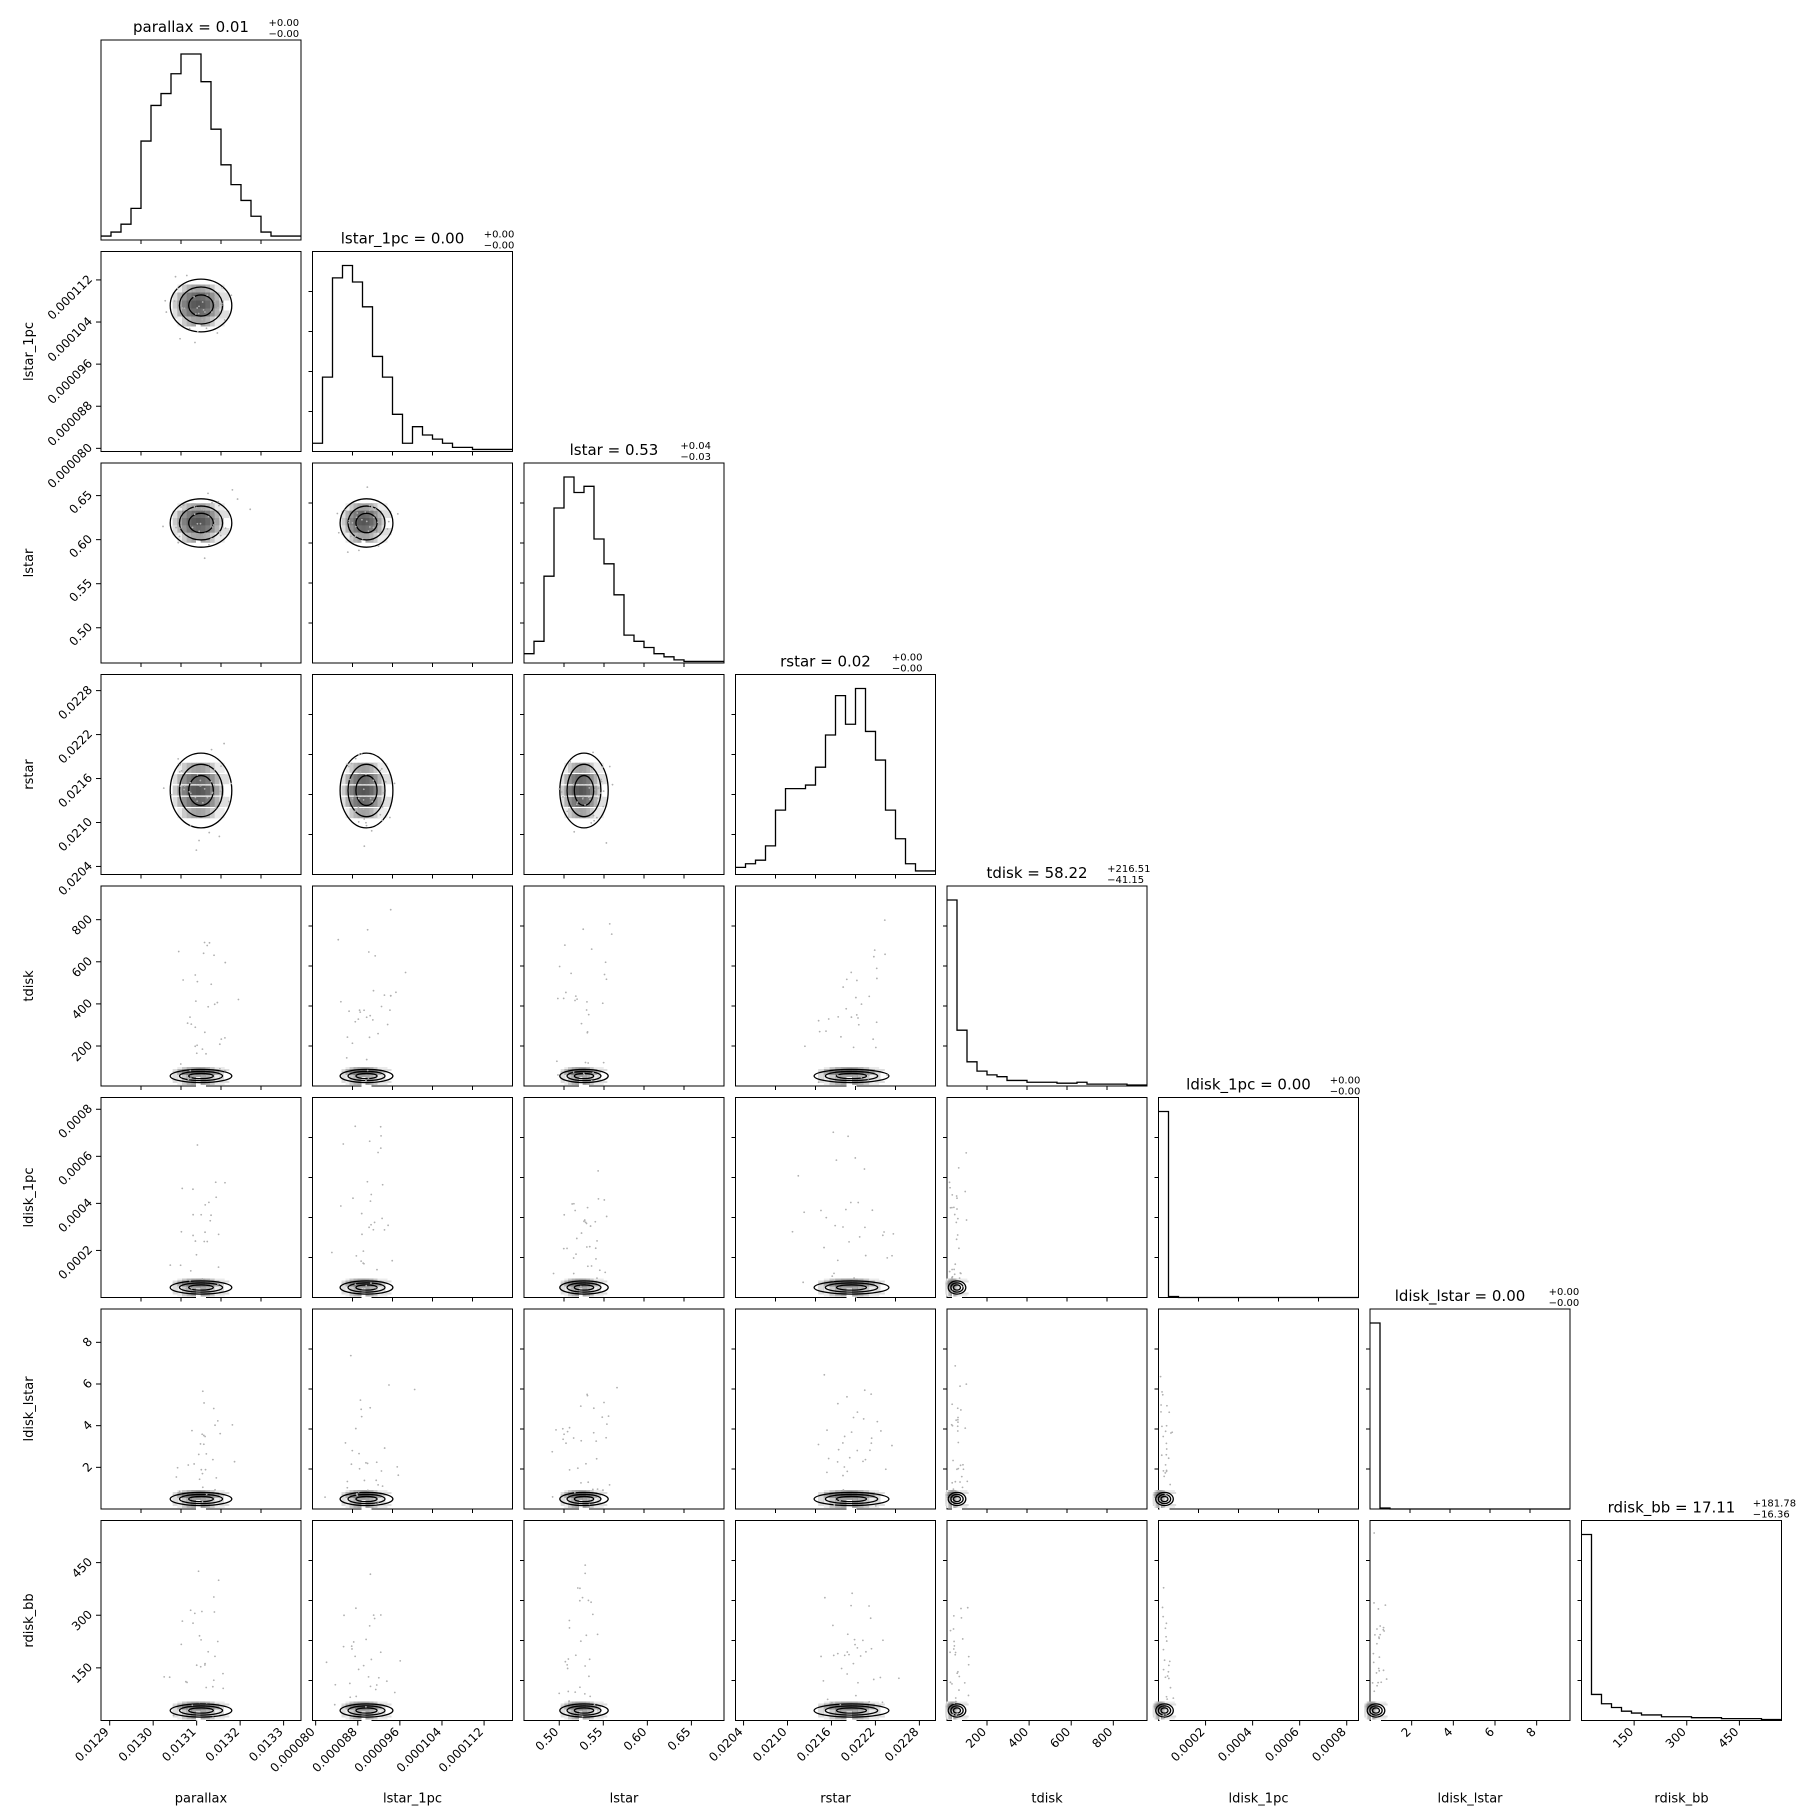 This screenshot has width=1809, height=1809. Describe the element at coordinates (87, 1383) in the screenshot. I see `y-tick-label: 6` at that location.